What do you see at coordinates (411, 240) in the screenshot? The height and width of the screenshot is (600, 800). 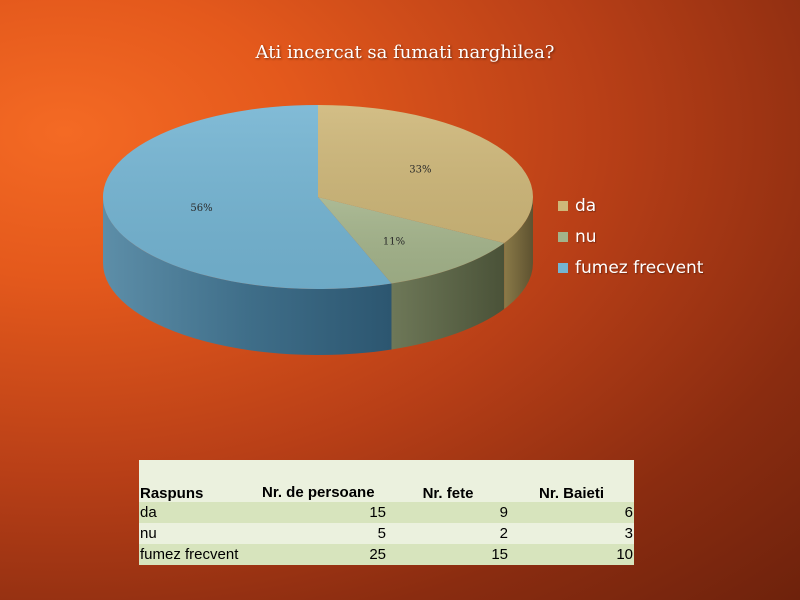 I see `pie-slice-shade-nu` at bounding box center [411, 240].